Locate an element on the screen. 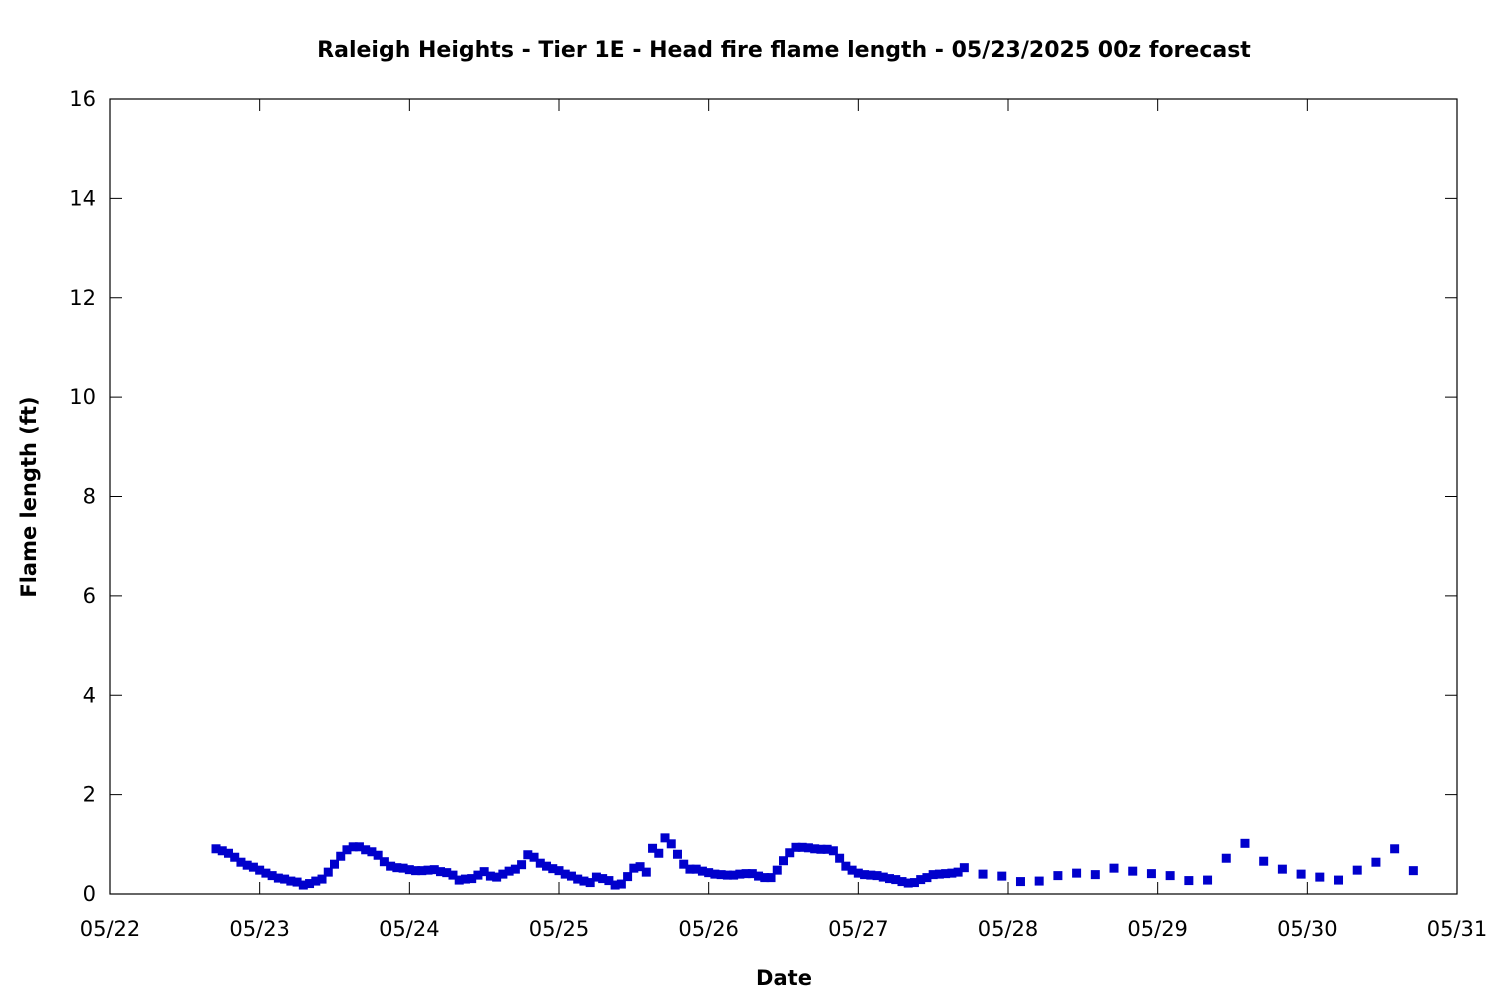 This screenshot has width=1500, height=1000. x-tick-label: 05/30 is located at coordinates (1307, 929).